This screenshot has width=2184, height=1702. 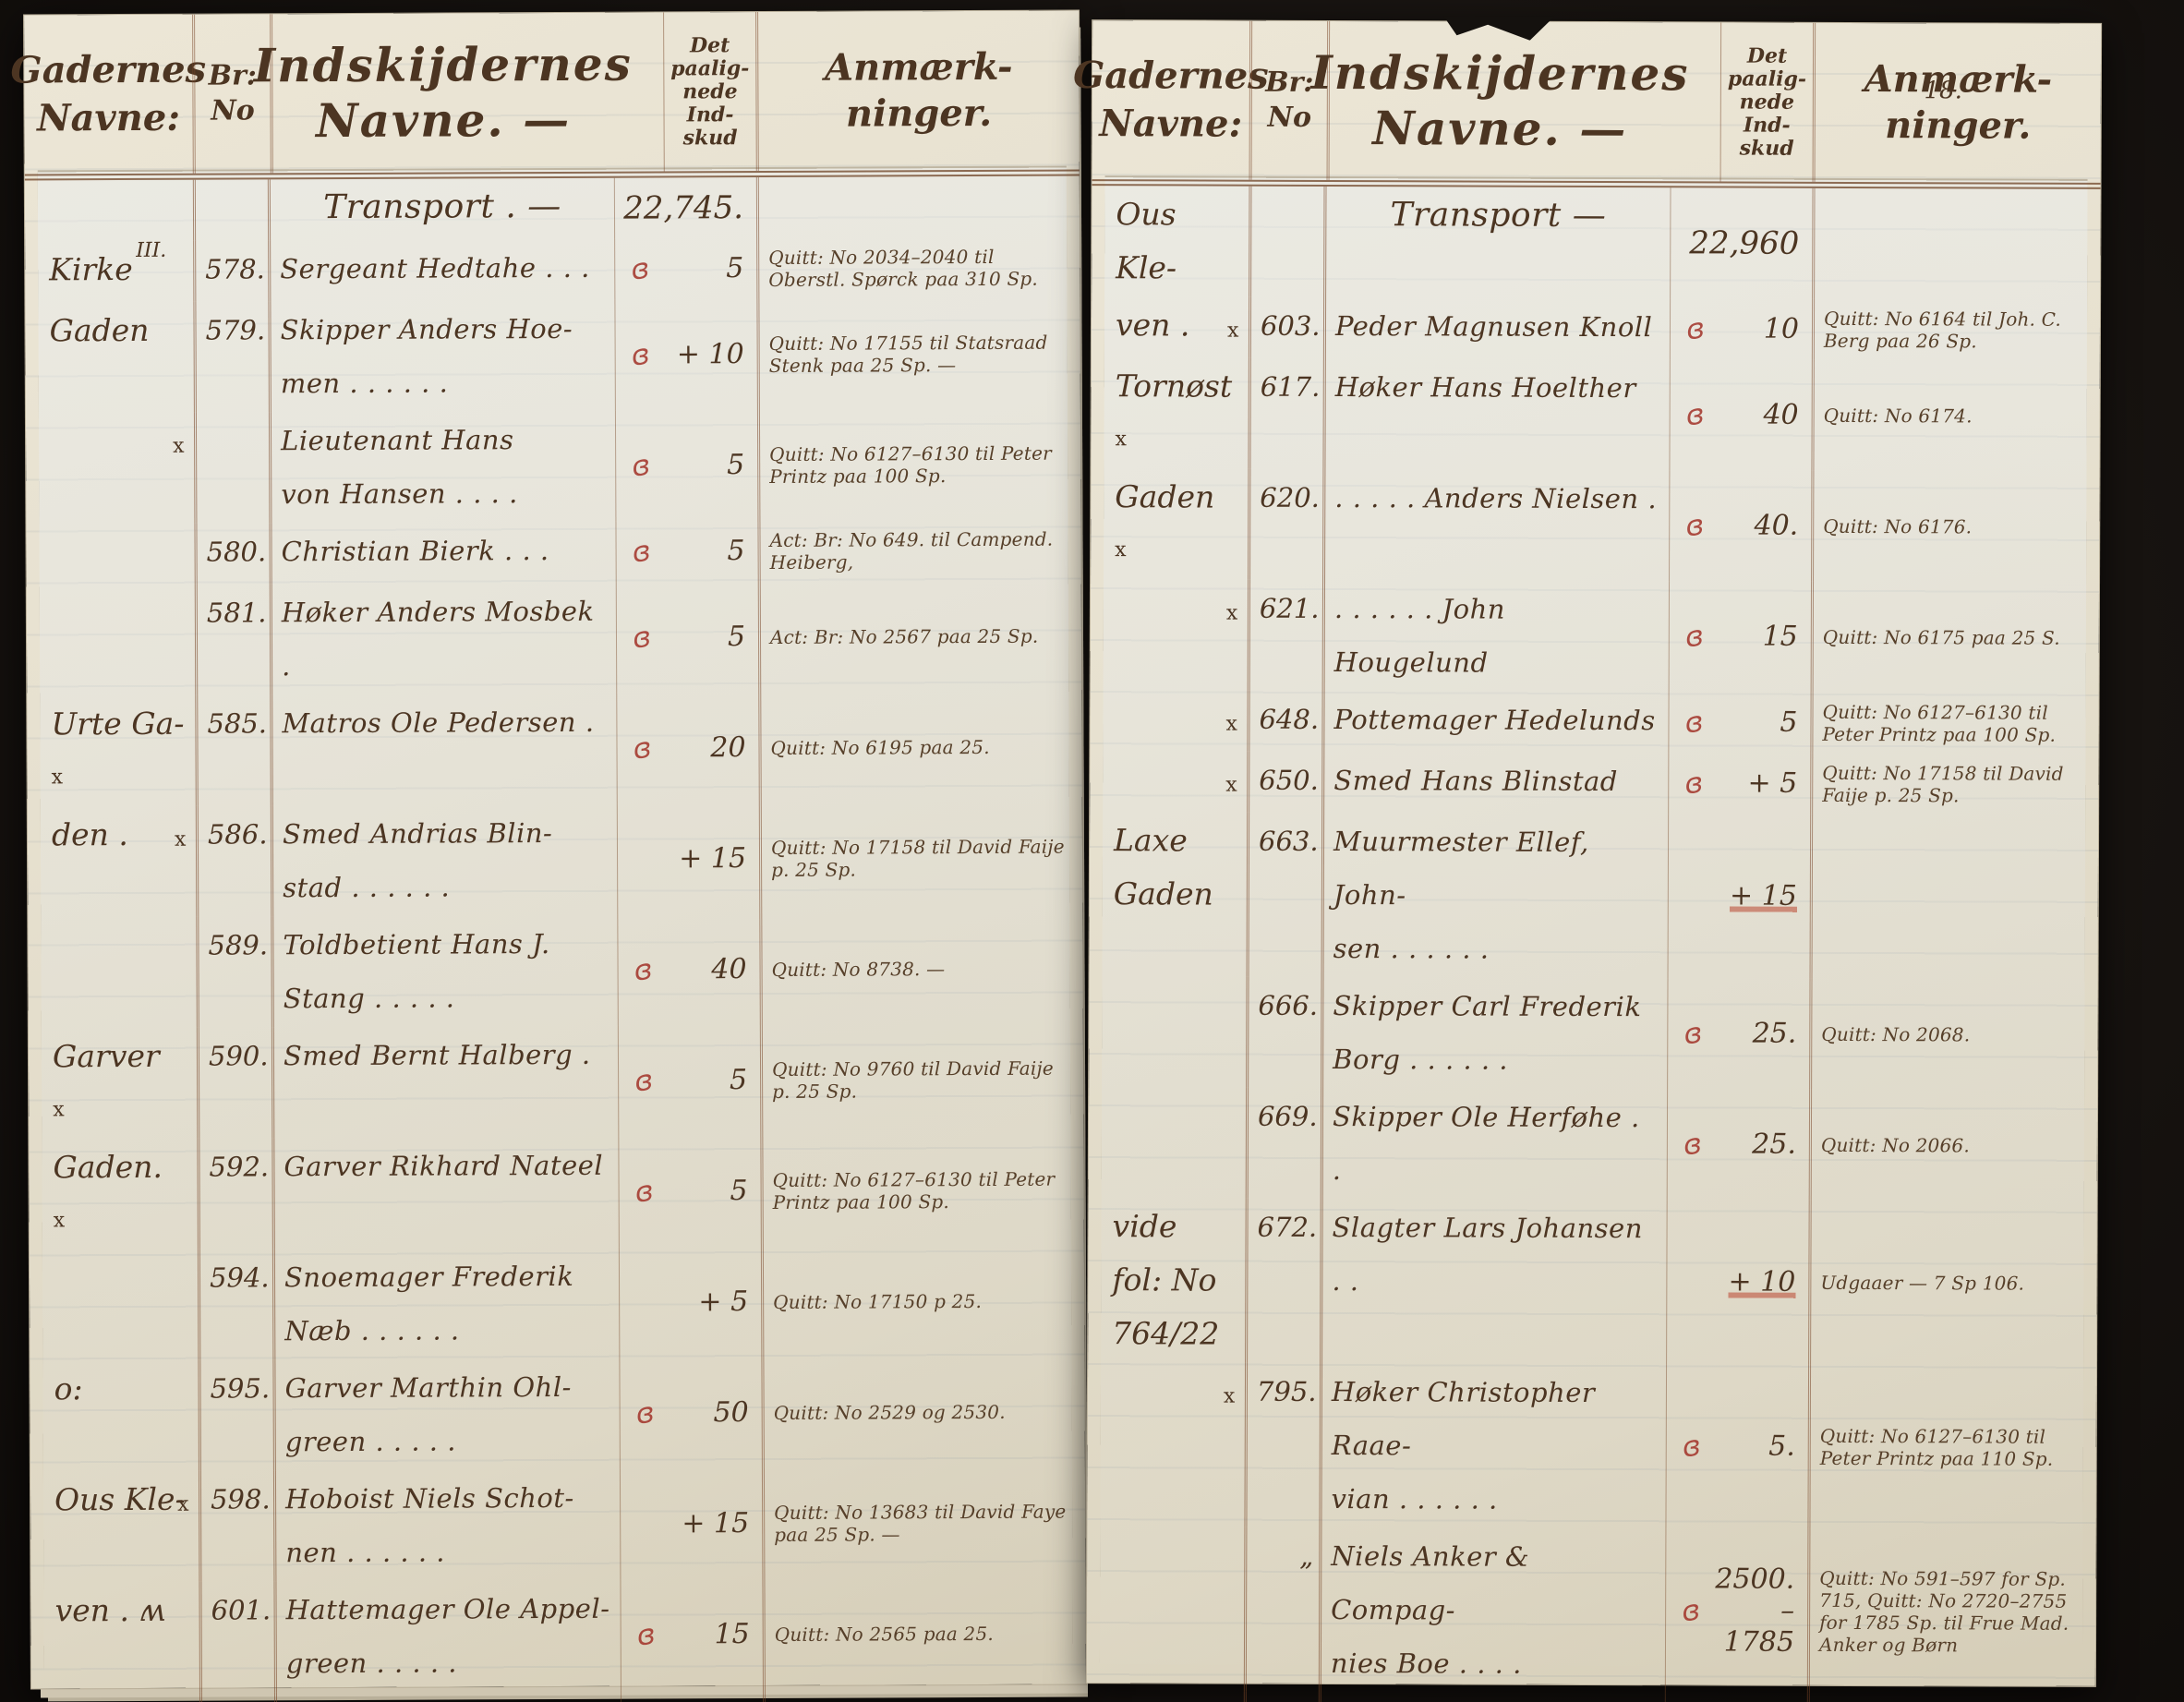 What do you see at coordinates (1772, 783) in the screenshot?
I see `amount-value: + 5` at bounding box center [1772, 783].